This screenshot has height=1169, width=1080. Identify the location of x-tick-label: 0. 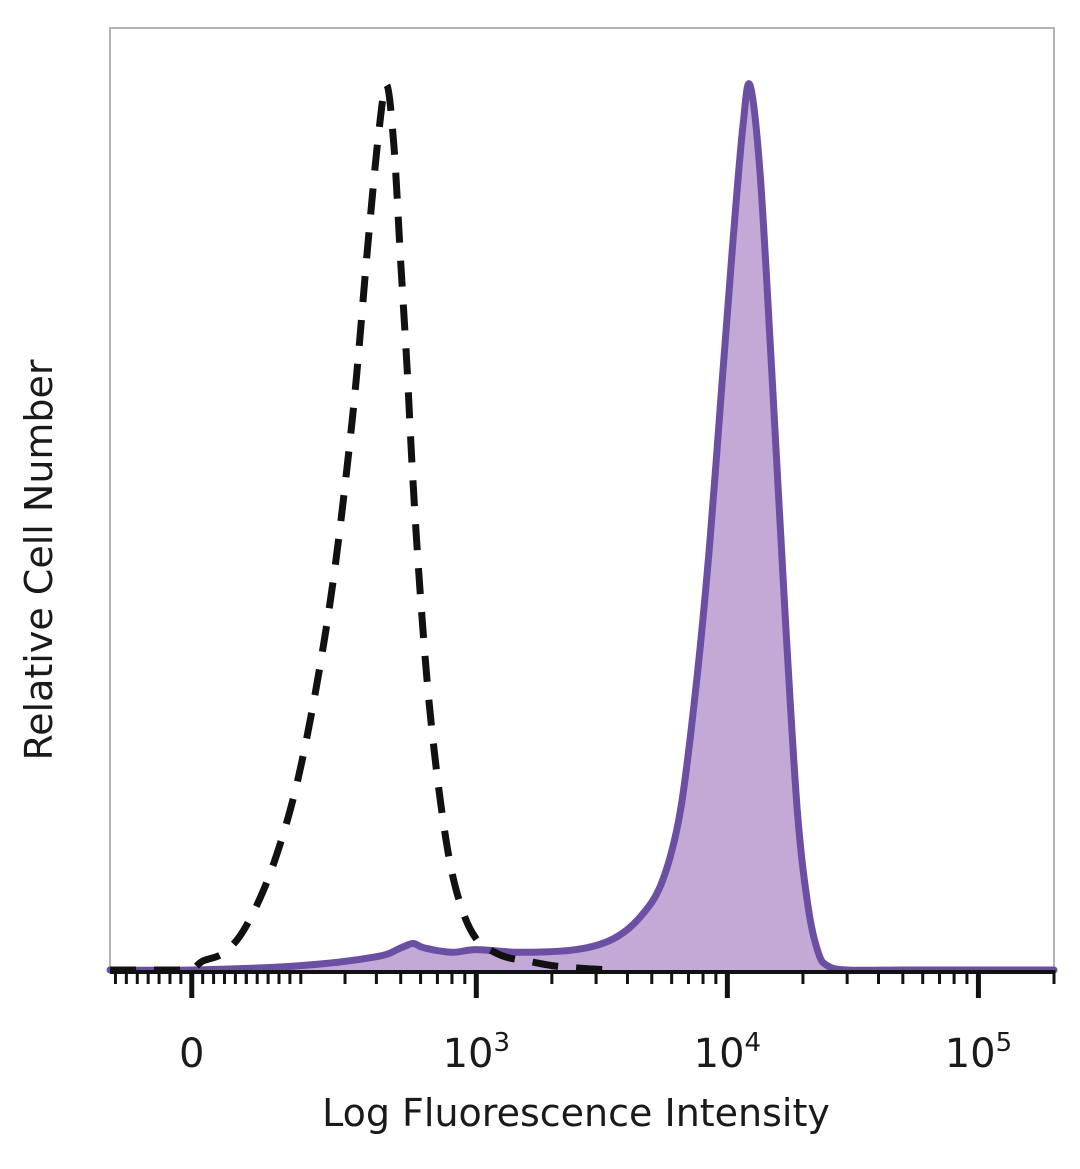
(191, 1054).